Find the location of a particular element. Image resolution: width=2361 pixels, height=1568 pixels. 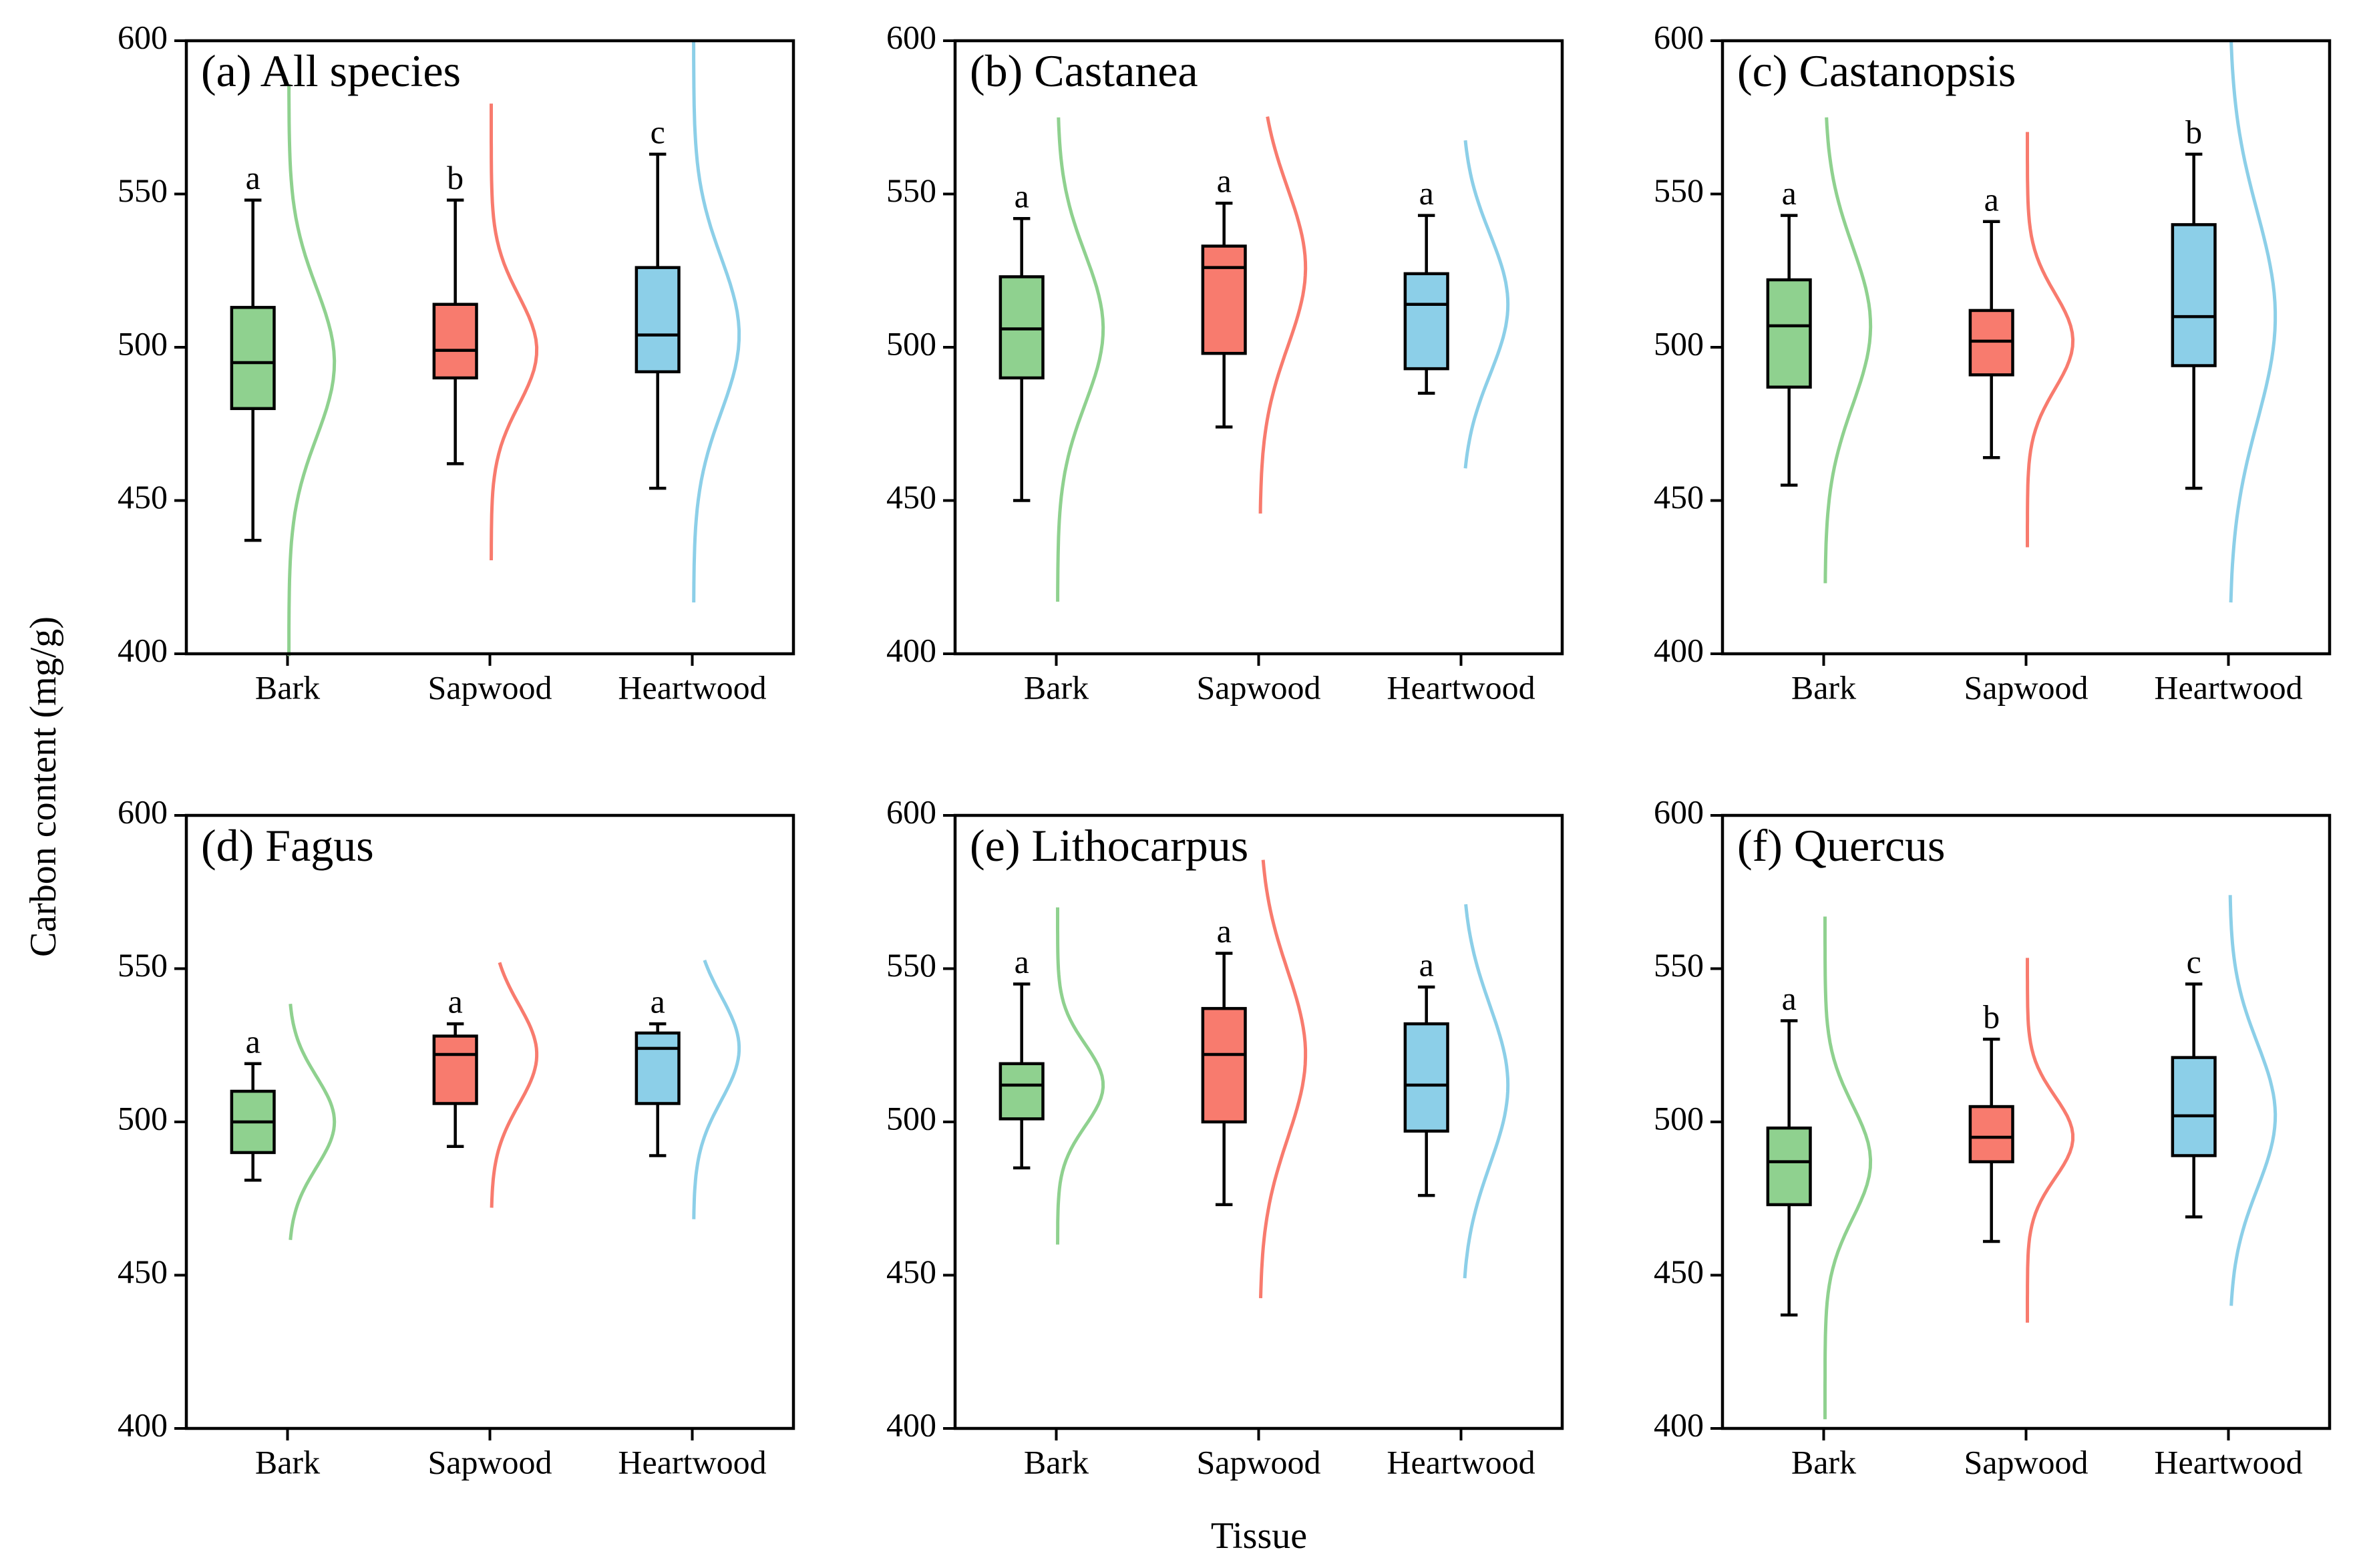

x-axis-label: Tissue is located at coordinates (1259, 1536).